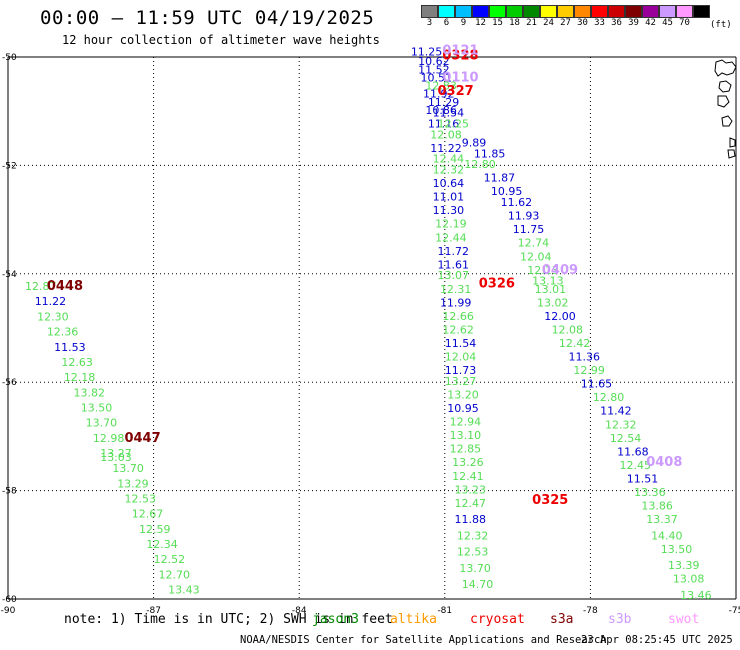  What do you see at coordinates (460, 77) in the screenshot?
I see `pass-time-label: 0110` at bounding box center [460, 77].